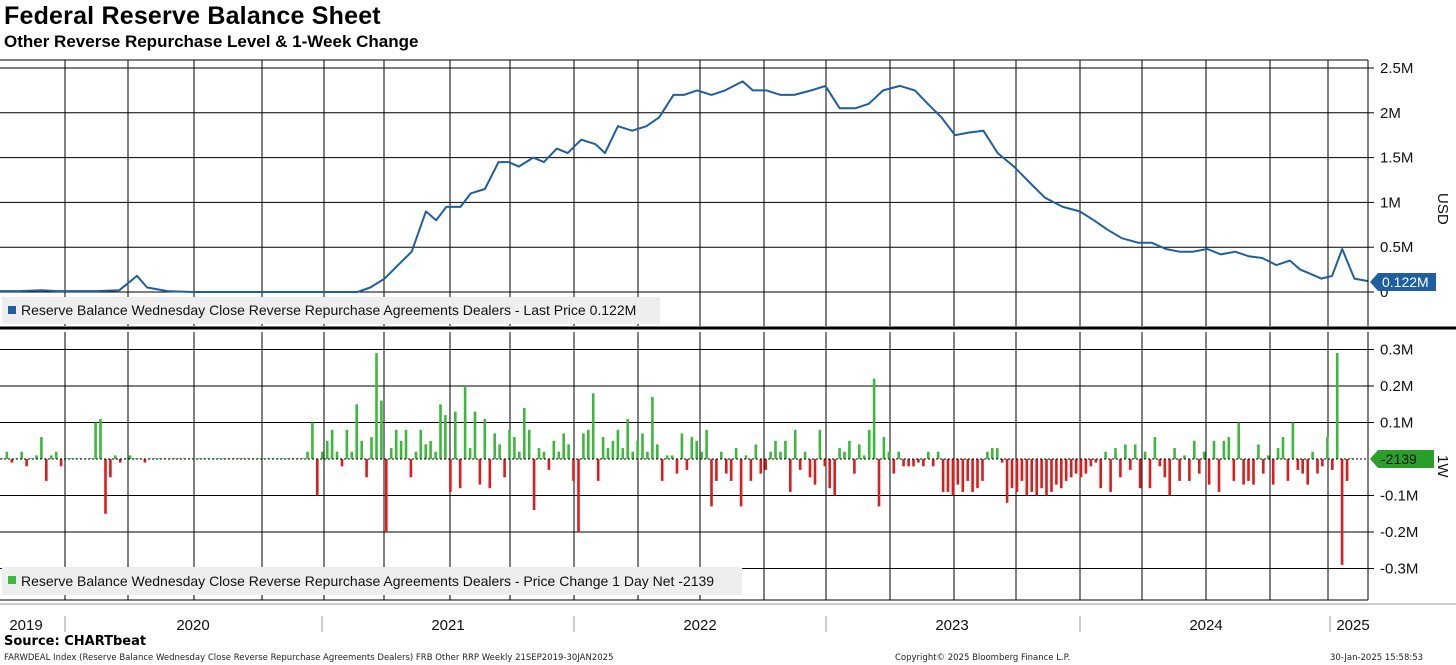 The width and height of the screenshot is (1456, 665). What do you see at coordinates (1402, 459) in the screenshot?
I see `bottom-last-value-flag` at bounding box center [1402, 459].